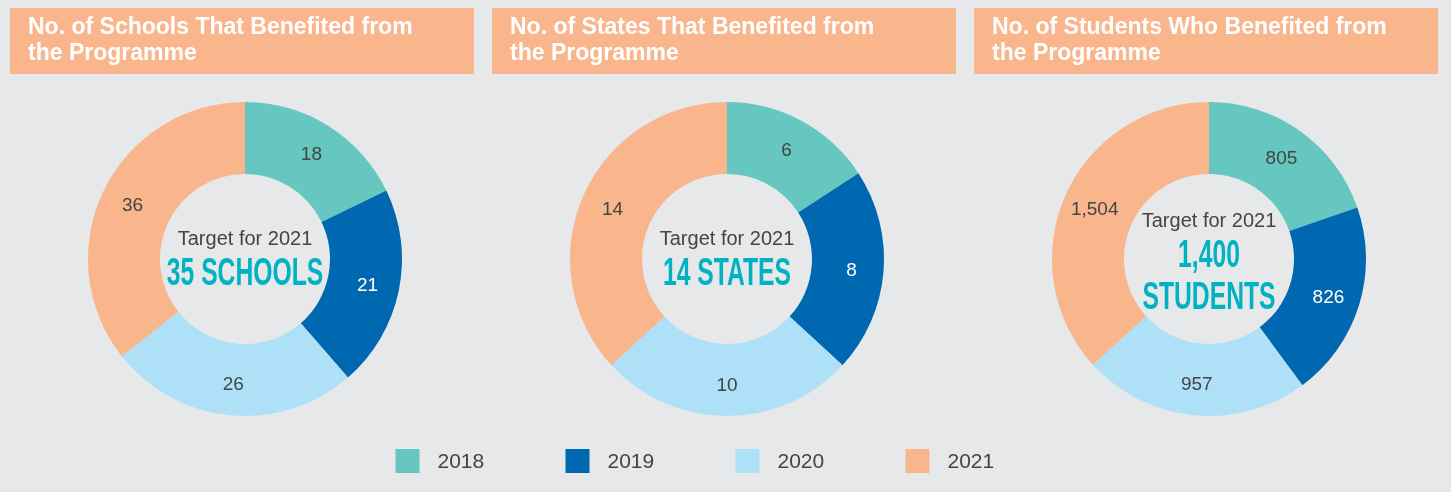  I want to click on data-label: 8, so click(851, 269).